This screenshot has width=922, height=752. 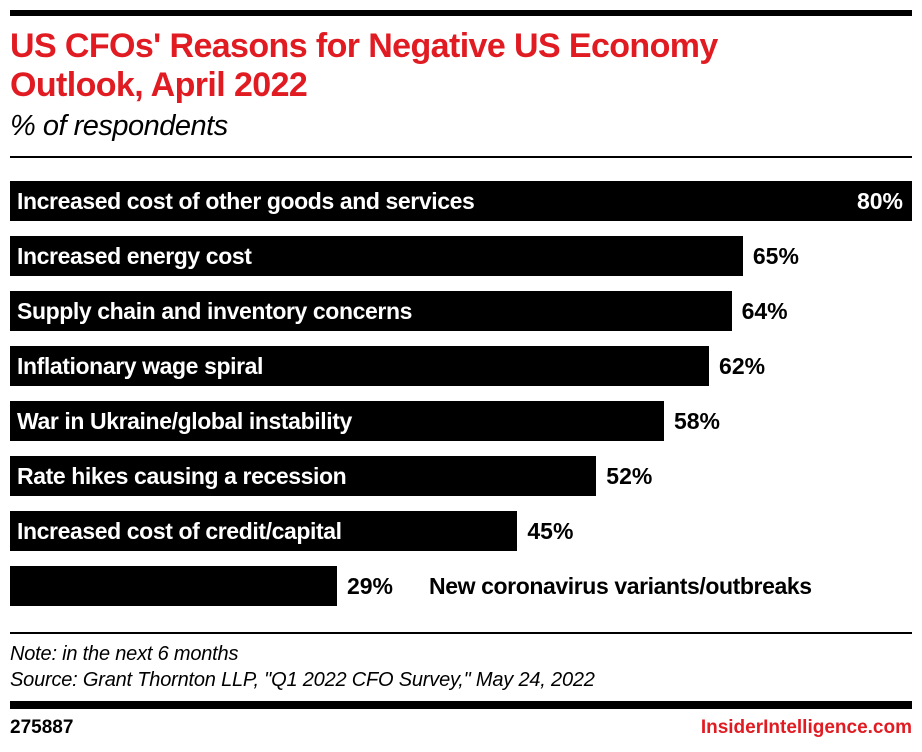 I want to click on bar-row: Supply chain and inventory concerns 64%, so click(x=461, y=311).